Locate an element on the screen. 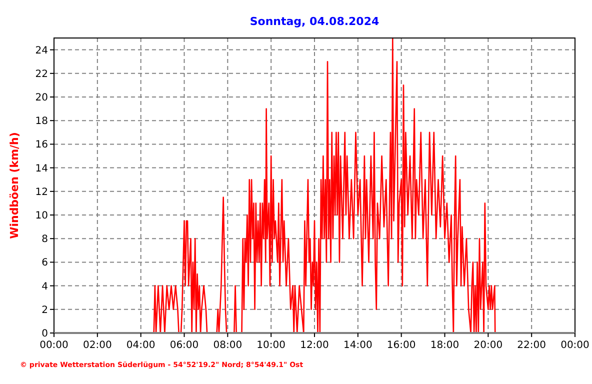  y-tick-label: 24 is located at coordinates (41, 50).